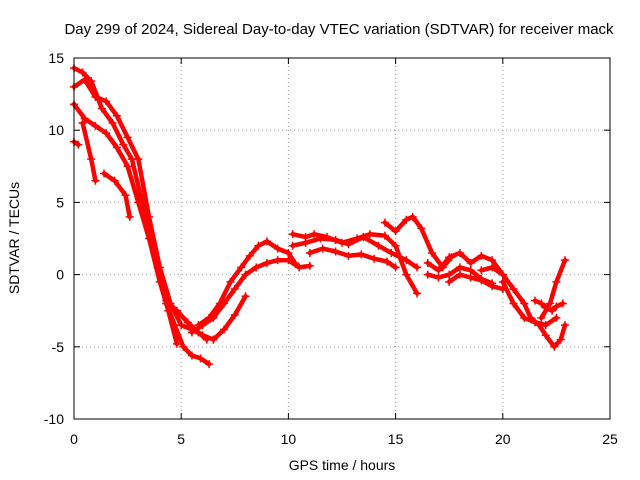  I want to click on x-tick-label: 5, so click(181, 439).